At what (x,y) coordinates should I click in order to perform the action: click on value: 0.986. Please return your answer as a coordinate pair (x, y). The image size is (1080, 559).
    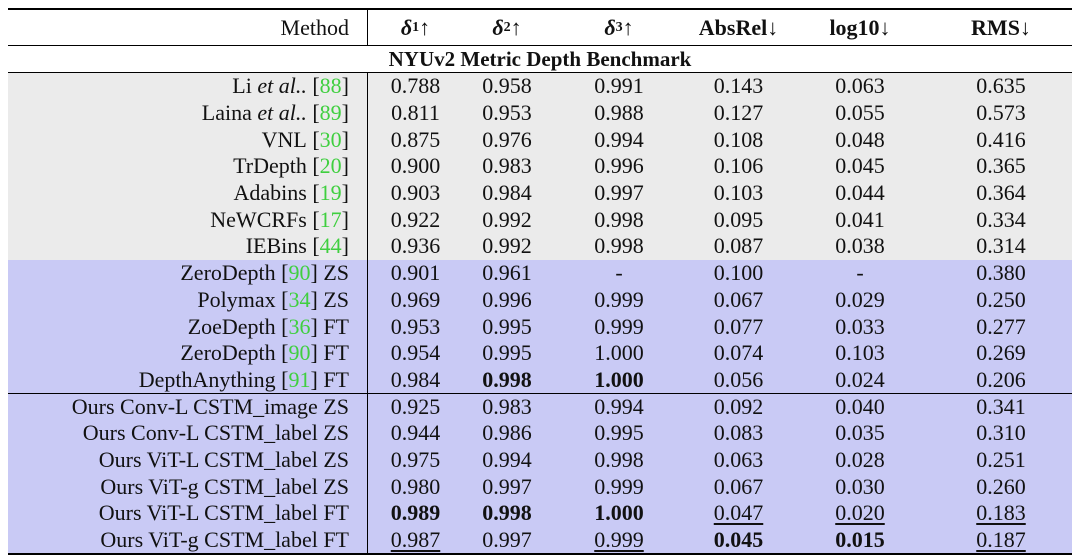
    Looking at the image, I should click on (507, 433).